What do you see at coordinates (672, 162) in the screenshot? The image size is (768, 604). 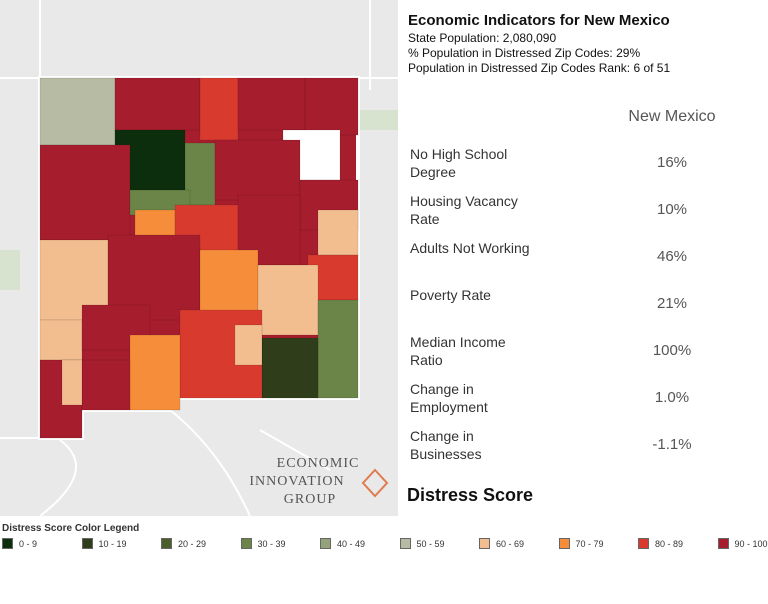 I see `row-value: 16%` at bounding box center [672, 162].